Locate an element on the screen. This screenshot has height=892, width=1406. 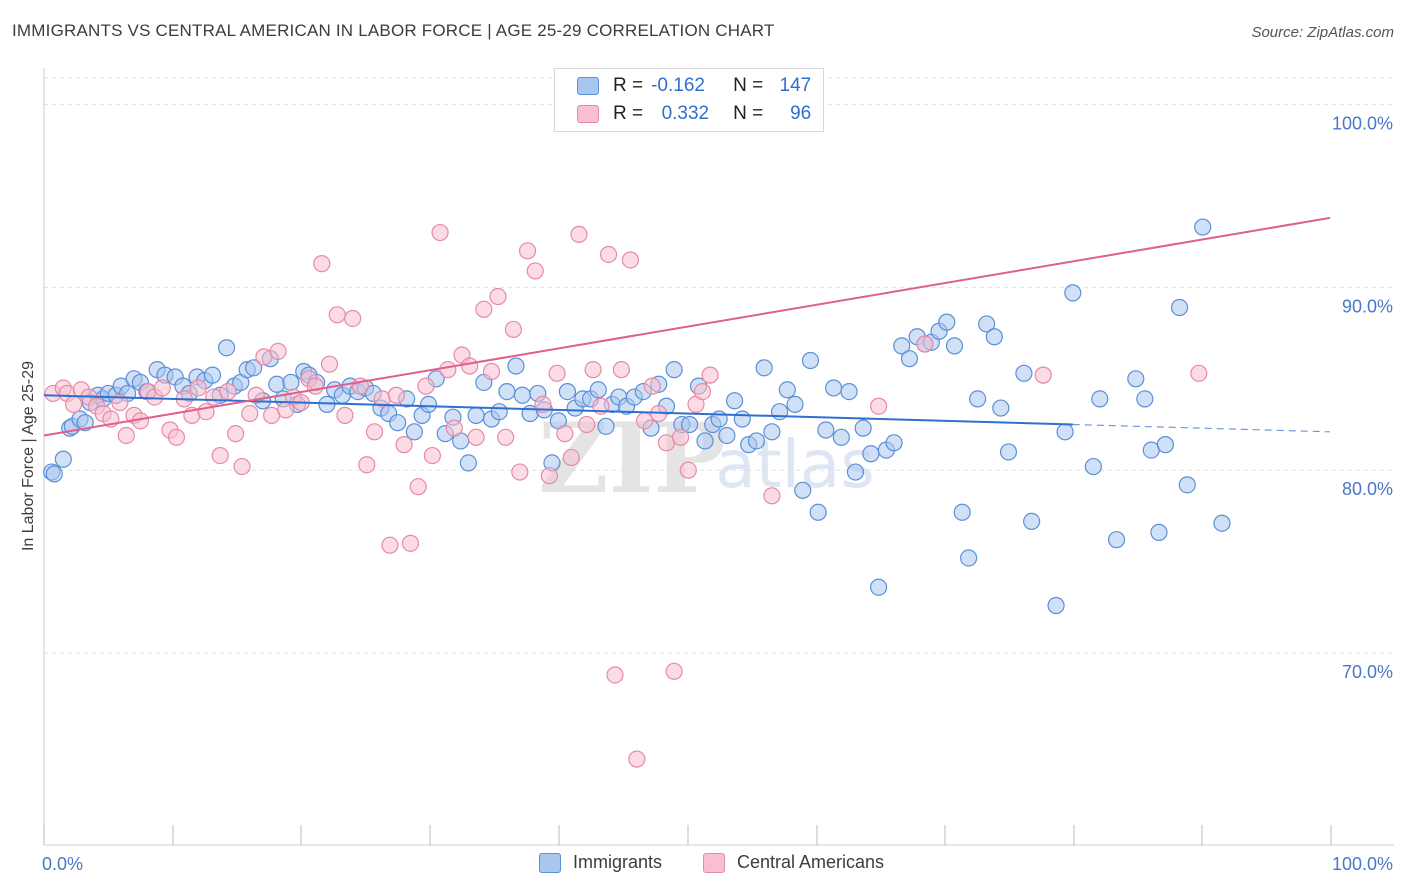
immigrants-swatch is located at coordinates (588, 86).